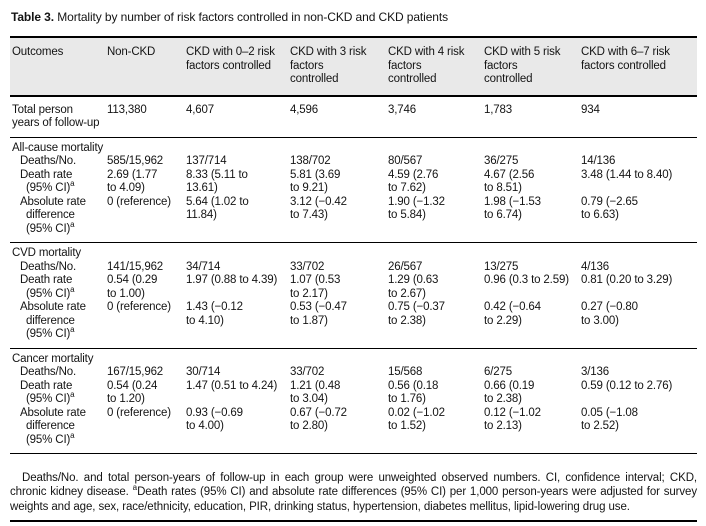 Image resolution: width=706 pixels, height=526 pixels. I want to click on data-cell: 1.98 (−1.53 to 6.74), so click(512, 208).